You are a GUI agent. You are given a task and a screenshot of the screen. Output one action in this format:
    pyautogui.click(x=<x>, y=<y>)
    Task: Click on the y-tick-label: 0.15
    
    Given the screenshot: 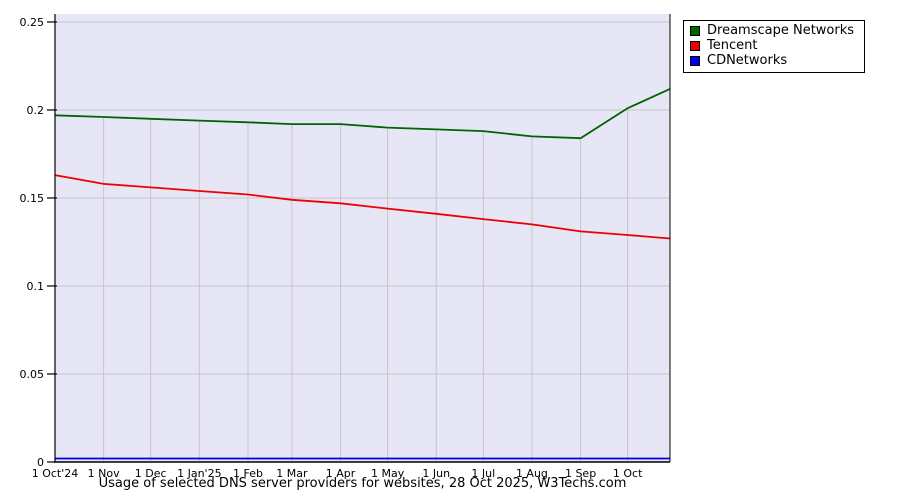 What is the action you would take?
    pyautogui.click(x=32, y=198)
    